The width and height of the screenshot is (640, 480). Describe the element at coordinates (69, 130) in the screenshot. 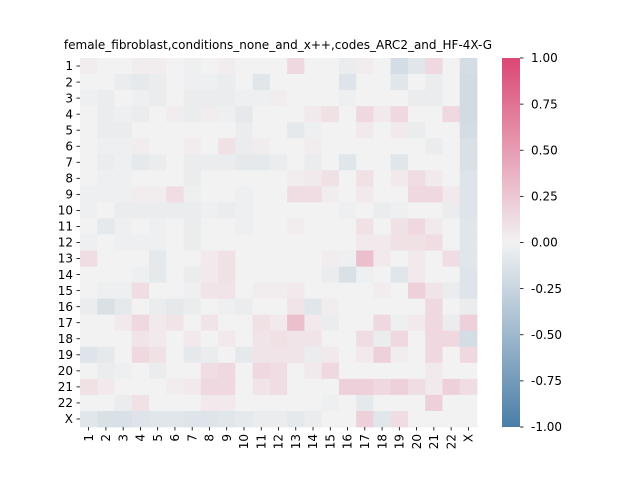

I see `y-tick-label: 5` at that location.